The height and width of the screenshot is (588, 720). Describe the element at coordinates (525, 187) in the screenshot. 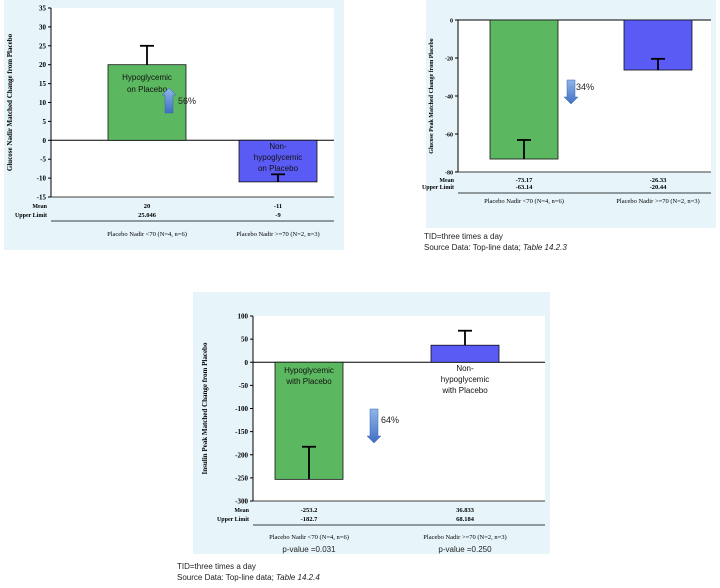

I see `table-cell: -63.14` at that location.